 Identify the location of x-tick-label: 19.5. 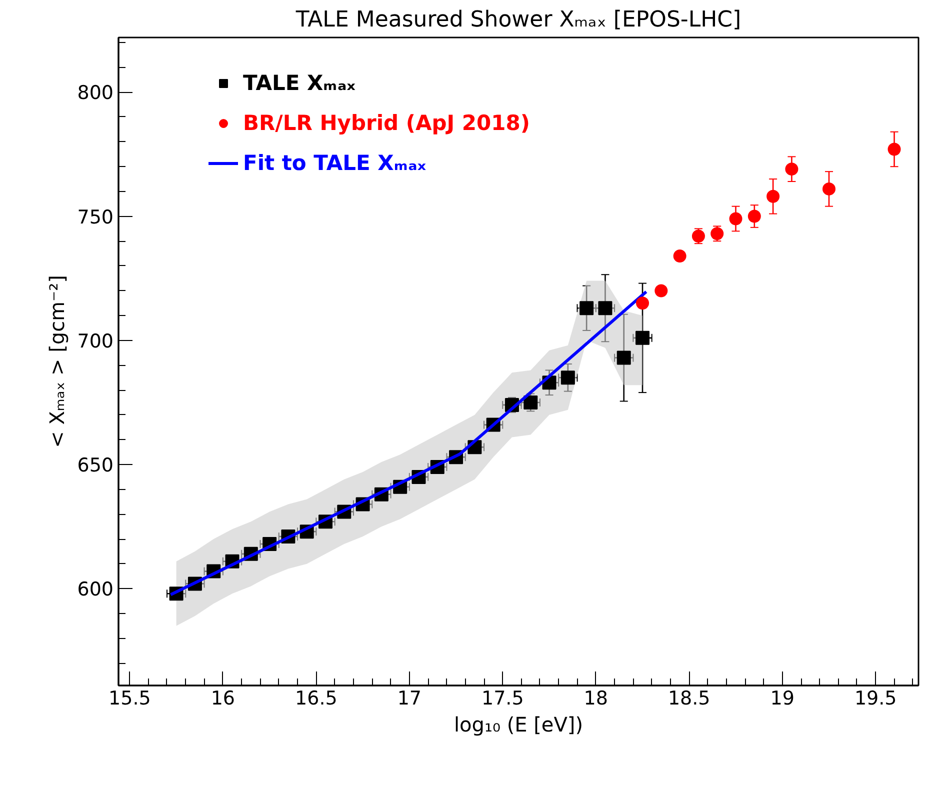
(875, 699).